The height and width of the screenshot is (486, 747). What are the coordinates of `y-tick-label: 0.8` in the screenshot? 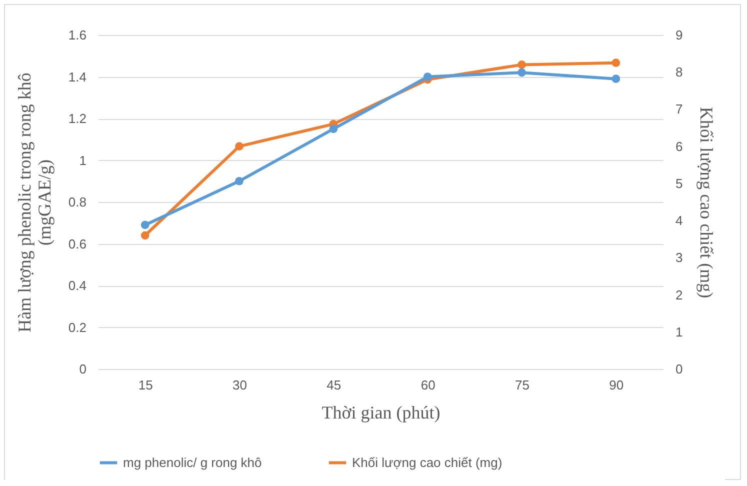 It's located at (77, 202).